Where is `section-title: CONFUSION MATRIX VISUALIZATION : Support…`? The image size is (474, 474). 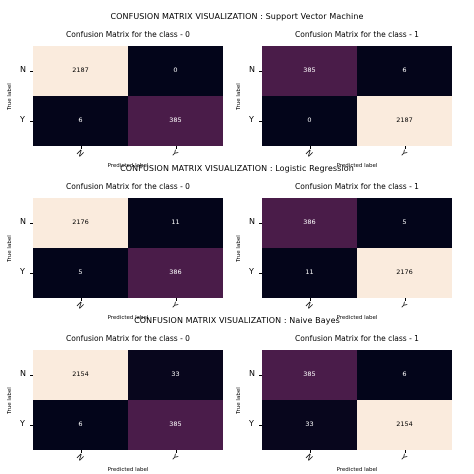 section-title: CONFUSION MATRIX VISUALIZATION : Support… is located at coordinates (237, 16).